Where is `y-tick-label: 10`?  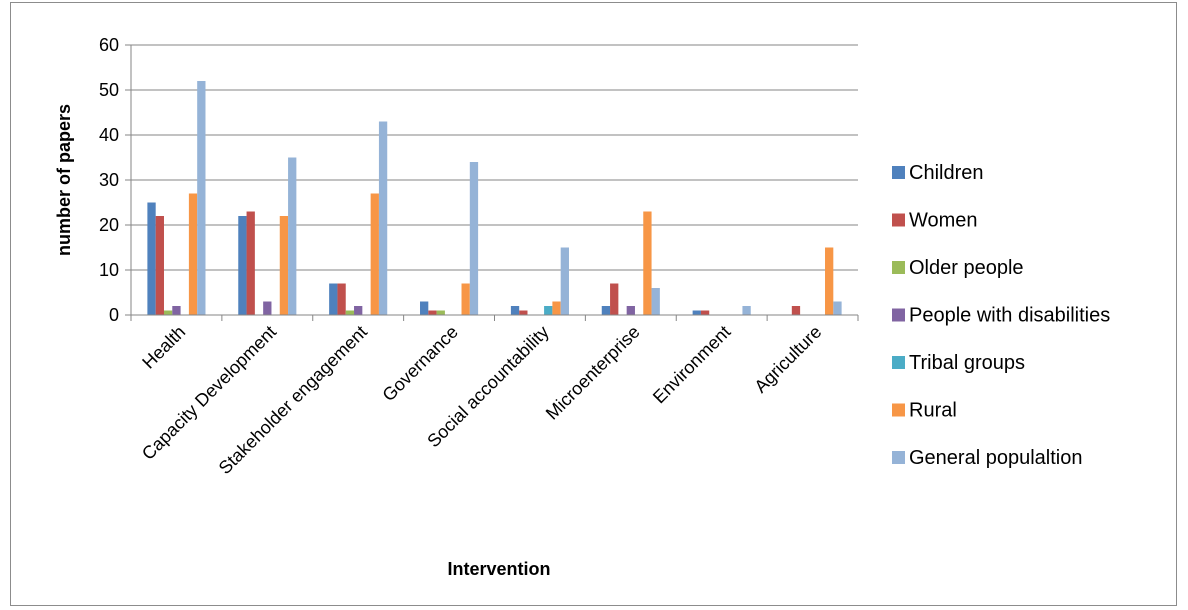 y-tick-label: 10 is located at coordinates (109, 270).